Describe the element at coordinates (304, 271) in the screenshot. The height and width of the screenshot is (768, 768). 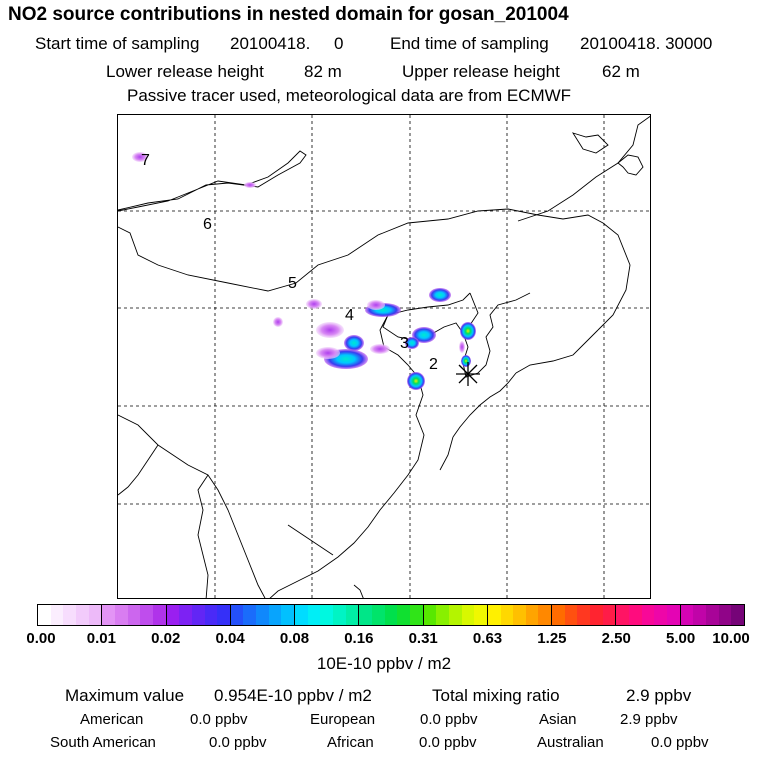
I see `plume-contours` at that location.